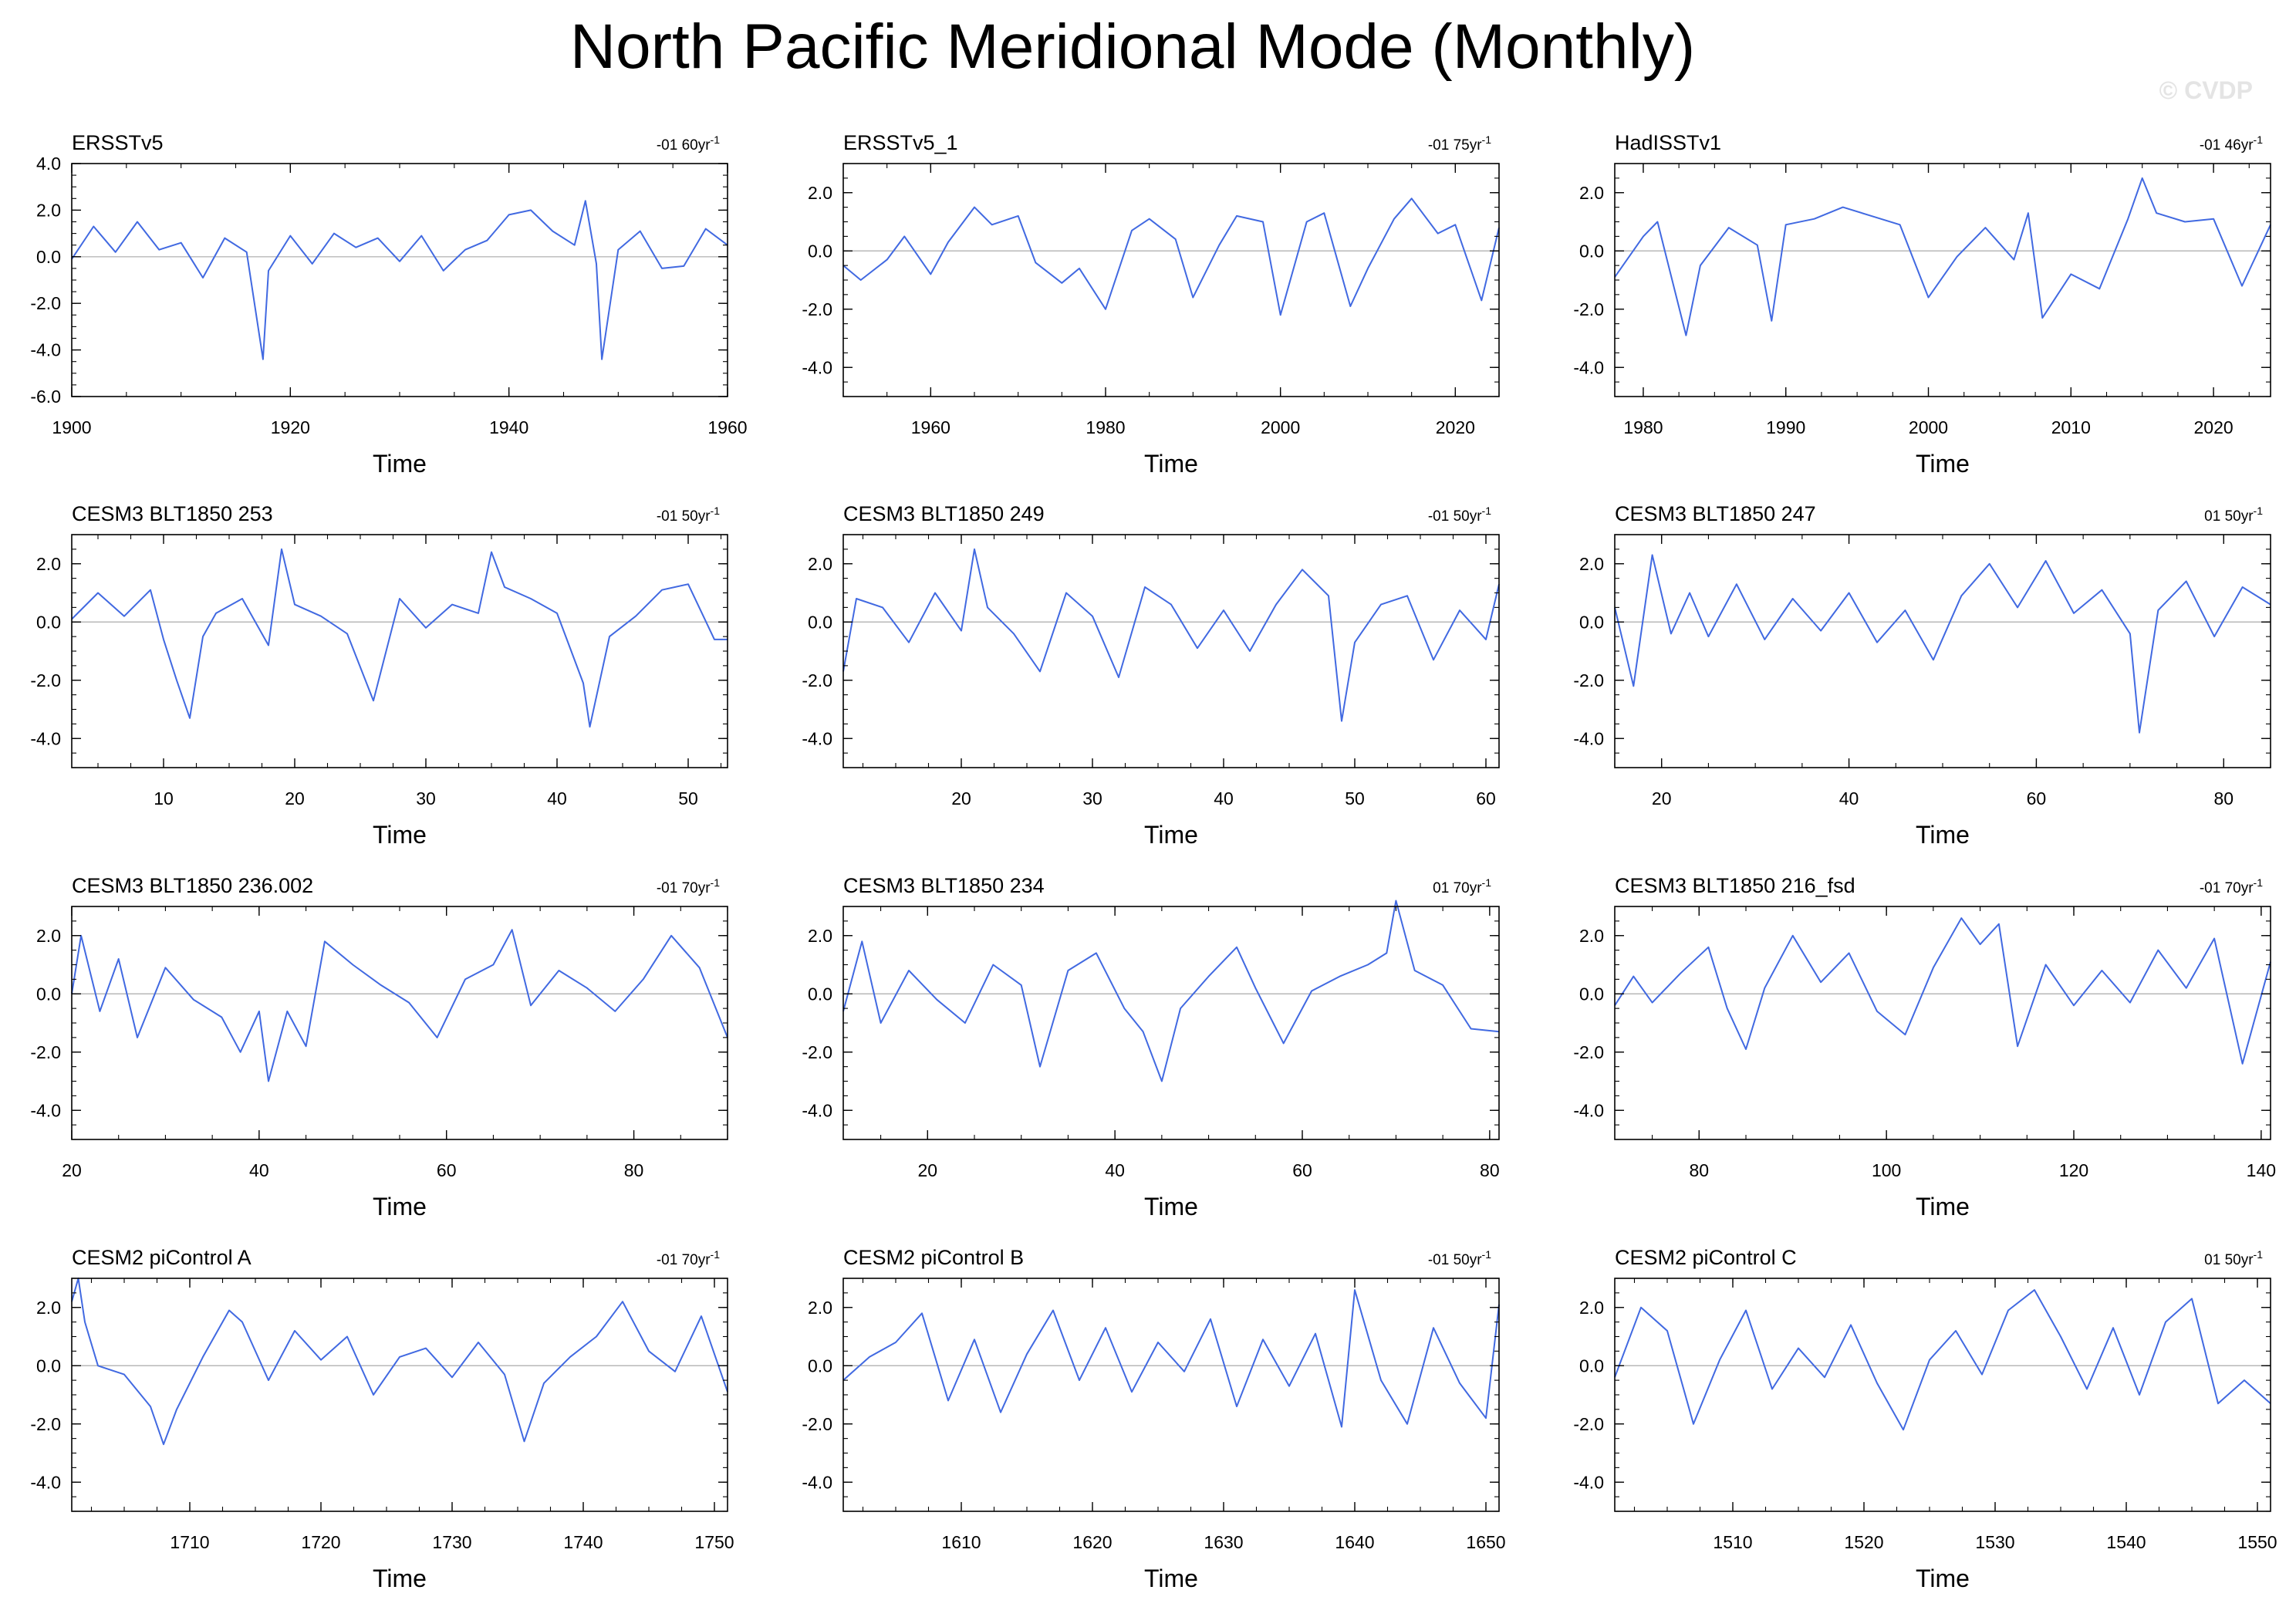  I want to click on panel-title: CESM3 BLT1850 247, so click(1715, 513).